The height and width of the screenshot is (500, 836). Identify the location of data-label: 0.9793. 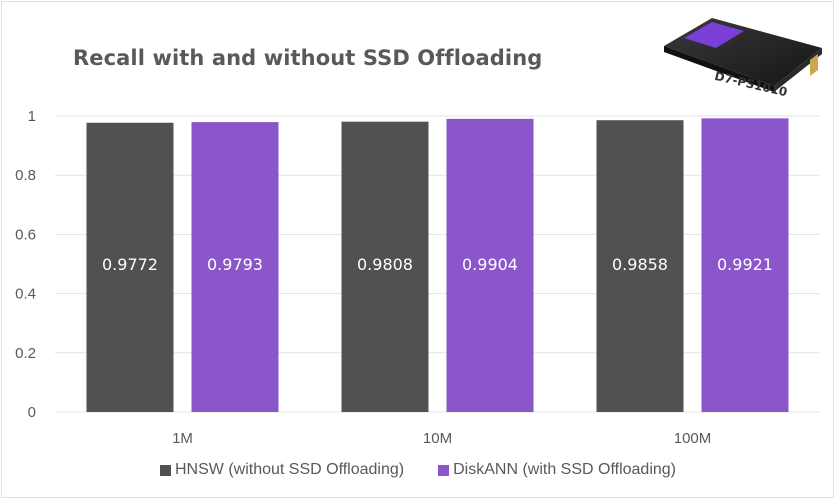
(235, 264).